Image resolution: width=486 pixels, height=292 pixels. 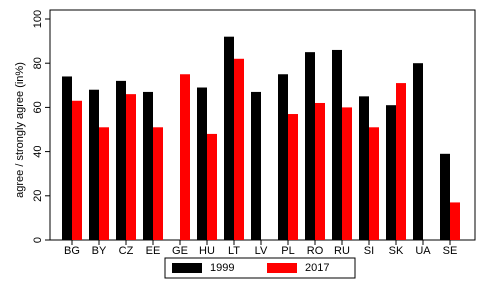 What do you see at coordinates (423, 251) in the screenshot?
I see `x-tick-label: UA` at bounding box center [423, 251].